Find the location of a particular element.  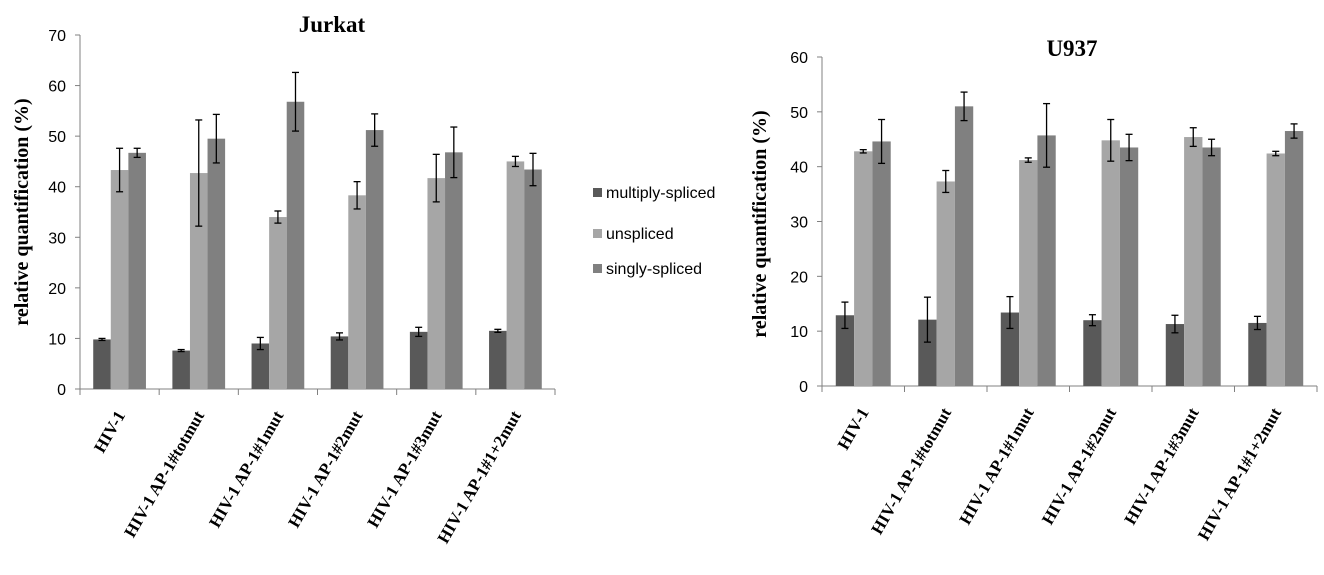

legend-swatch-unspliced is located at coordinates (597, 233).